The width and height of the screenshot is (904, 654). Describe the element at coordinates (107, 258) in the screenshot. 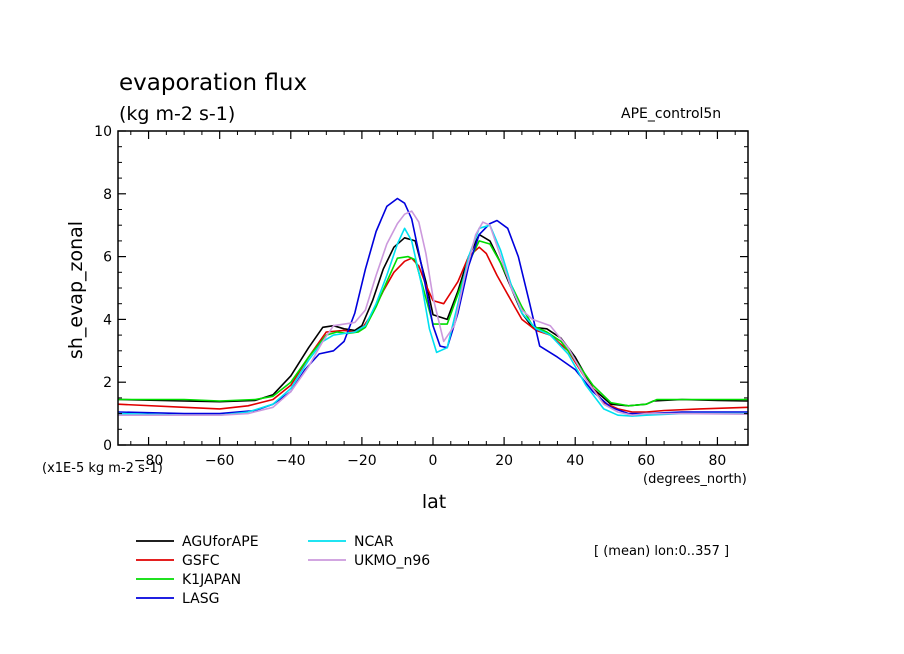

I see `y-tick-label: 6` at that location.